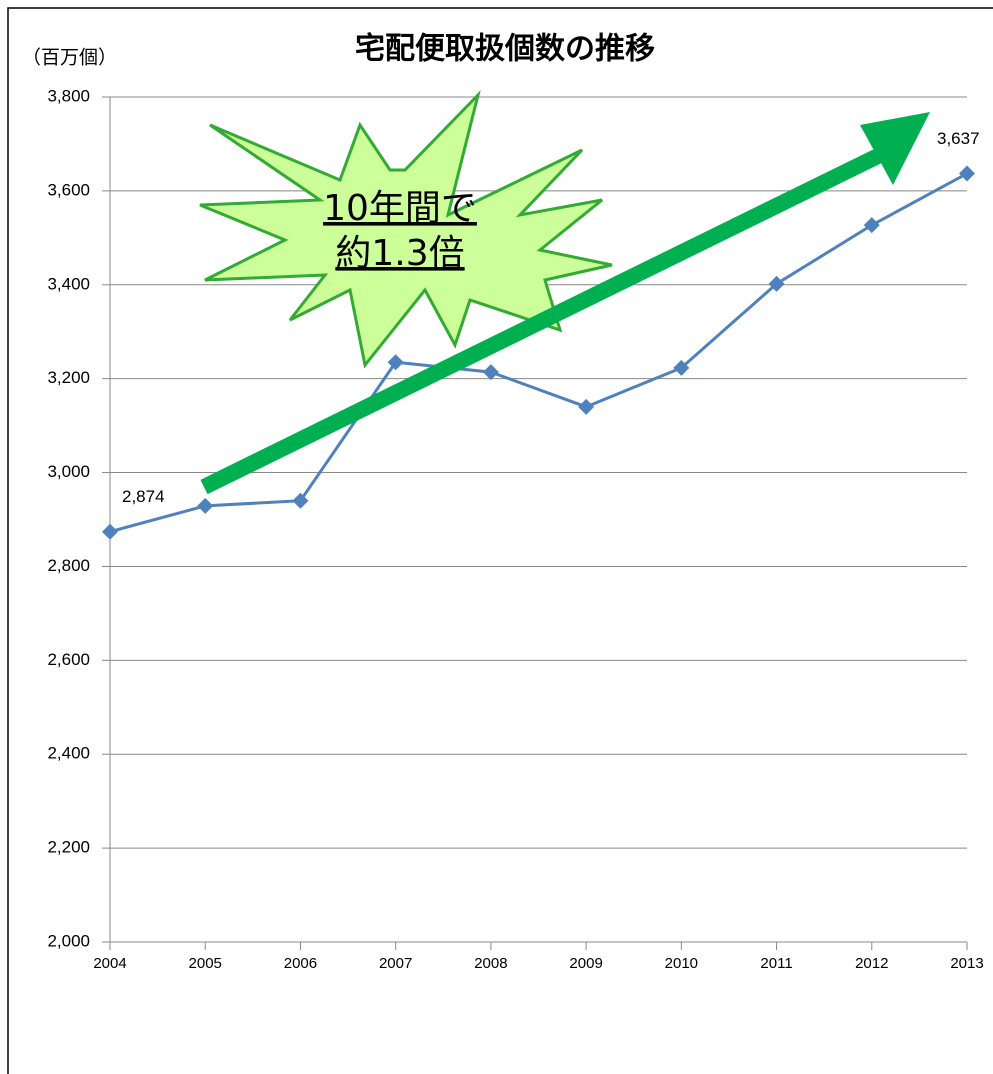  Describe the element at coordinates (585, 963) in the screenshot. I see `x-tick-label: 2009` at that location.